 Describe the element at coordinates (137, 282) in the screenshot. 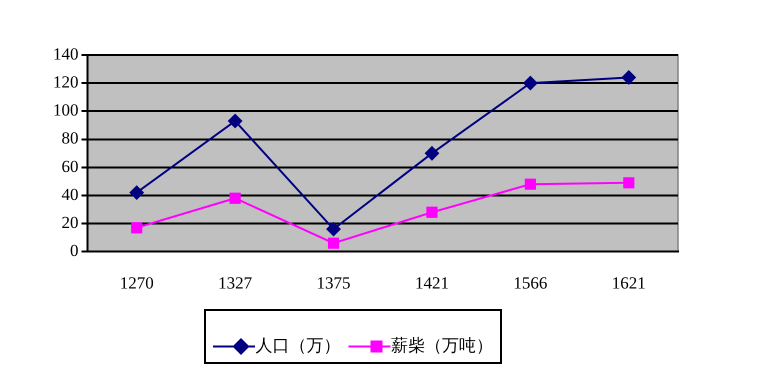

I see `x-tick-label: 1270` at that location.